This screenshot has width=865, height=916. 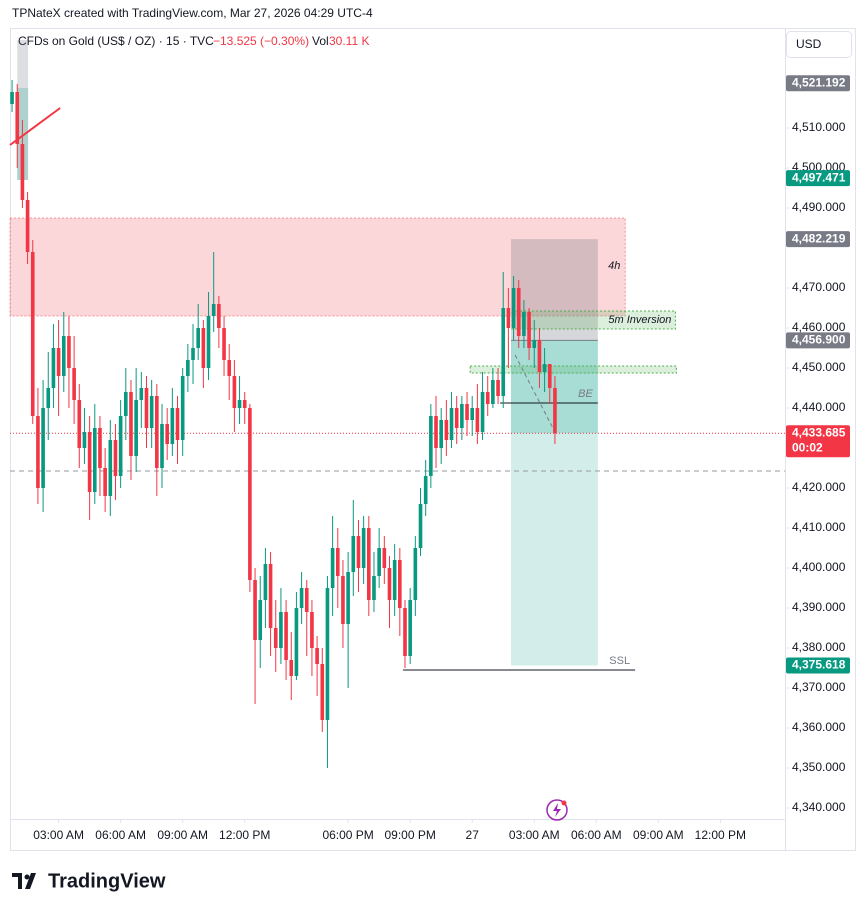 I want to click on y-tick-label: 4,460.000, so click(x=819, y=327).